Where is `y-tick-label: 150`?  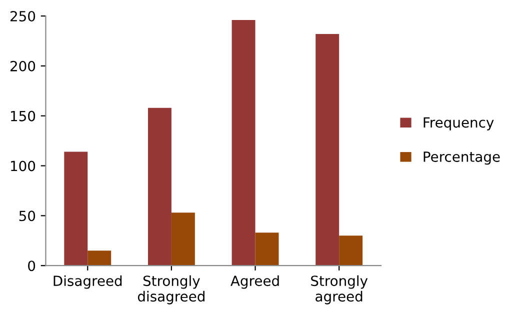 y-tick-label: 150 is located at coordinates (23, 116).